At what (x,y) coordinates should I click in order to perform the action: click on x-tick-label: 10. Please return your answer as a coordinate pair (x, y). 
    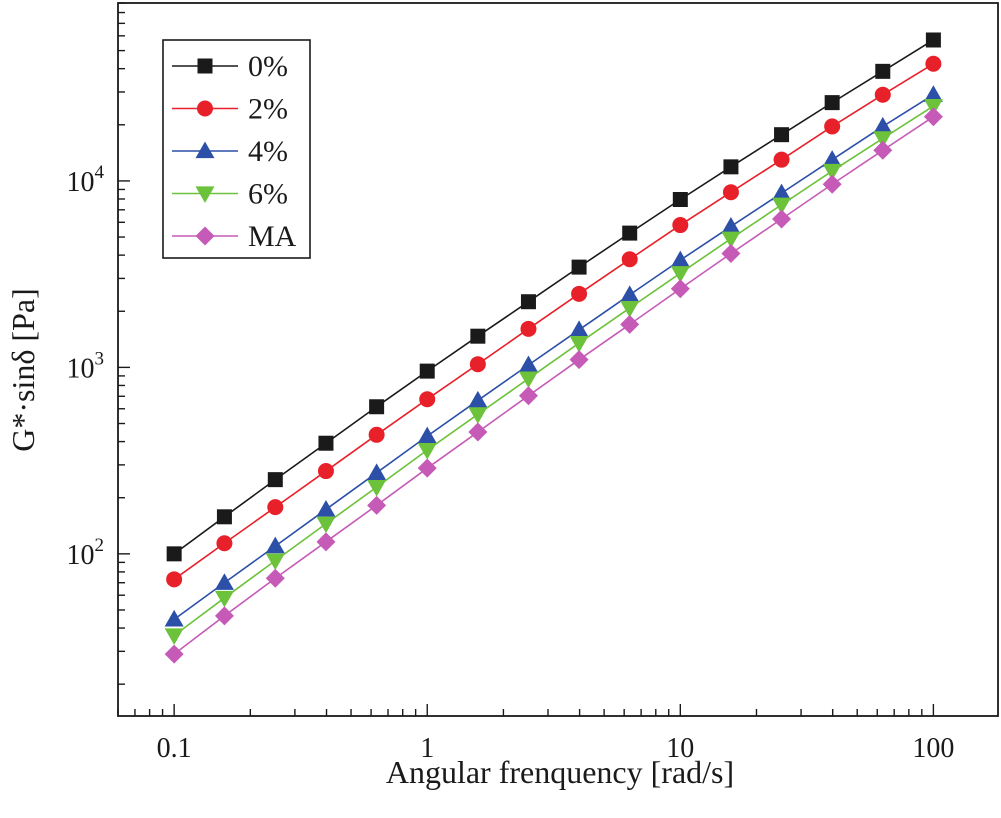
    Looking at the image, I should click on (680, 748).